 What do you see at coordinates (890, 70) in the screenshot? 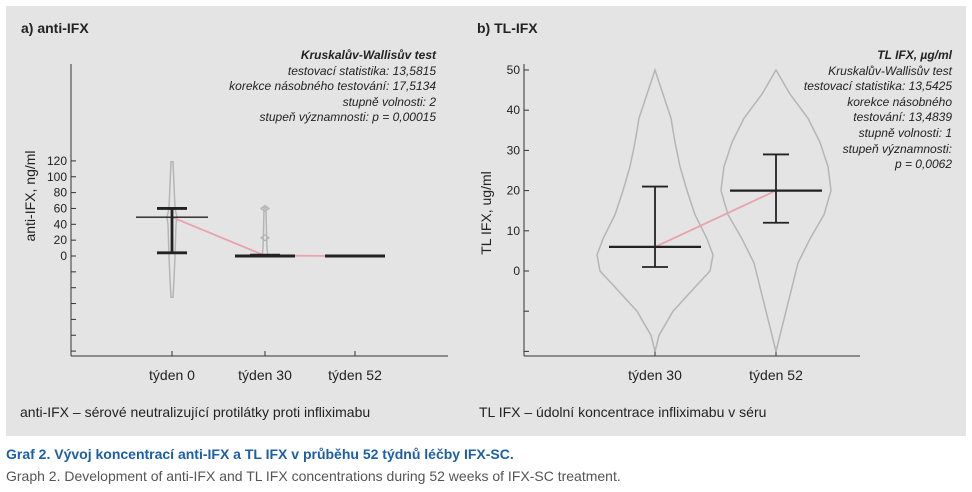
I see `stats-b-line: Kruskalův-Wallisův test` at bounding box center [890, 70].